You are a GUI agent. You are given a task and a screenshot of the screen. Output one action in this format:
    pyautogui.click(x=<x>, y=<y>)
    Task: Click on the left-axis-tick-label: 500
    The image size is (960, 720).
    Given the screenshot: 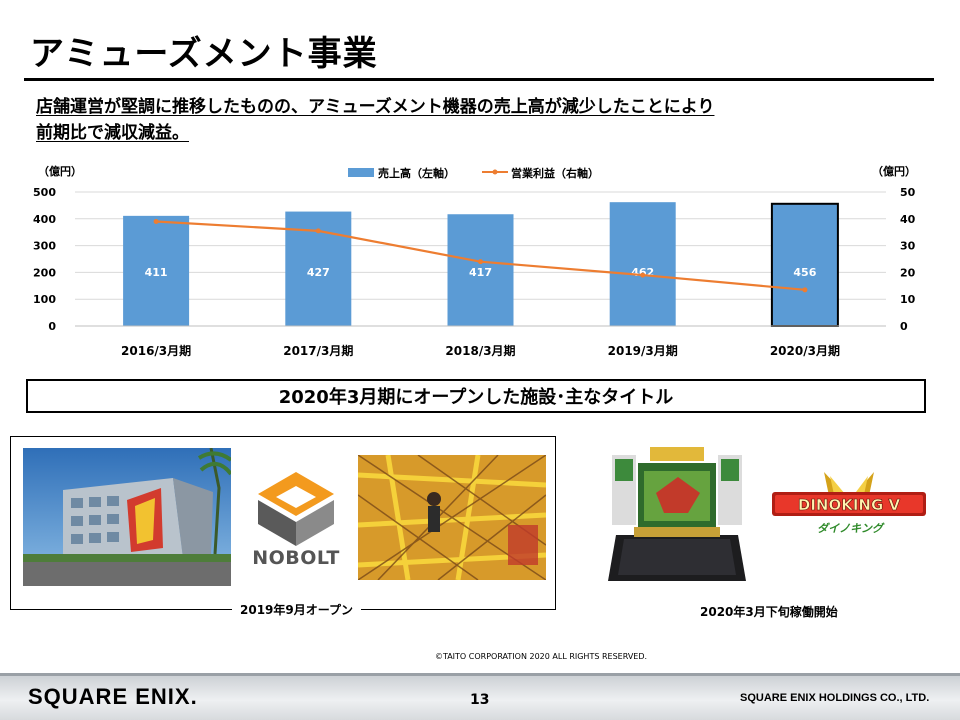 What is the action you would take?
    pyautogui.click(x=44, y=192)
    